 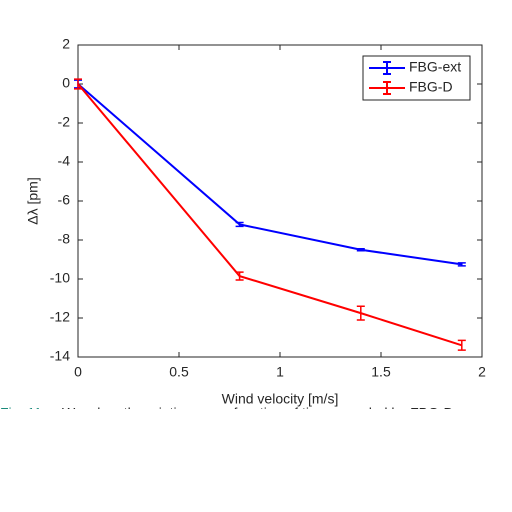 I want to click on y-tick-label: 0, so click(x=66, y=83).